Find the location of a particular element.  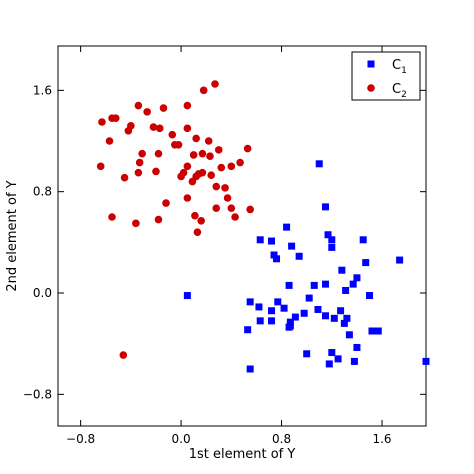

legend-box is located at coordinates (386, 76).